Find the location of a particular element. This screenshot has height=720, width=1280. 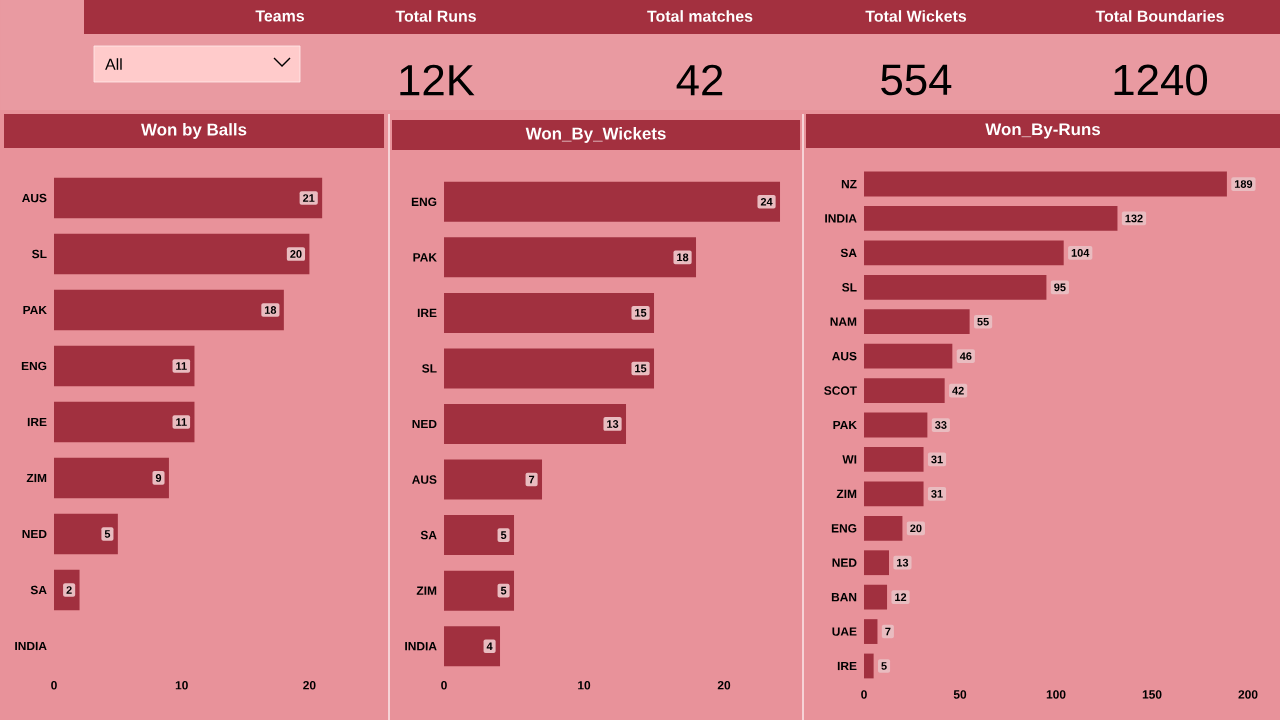

chart-title: Won_By-Runs is located at coordinates (1043, 131).